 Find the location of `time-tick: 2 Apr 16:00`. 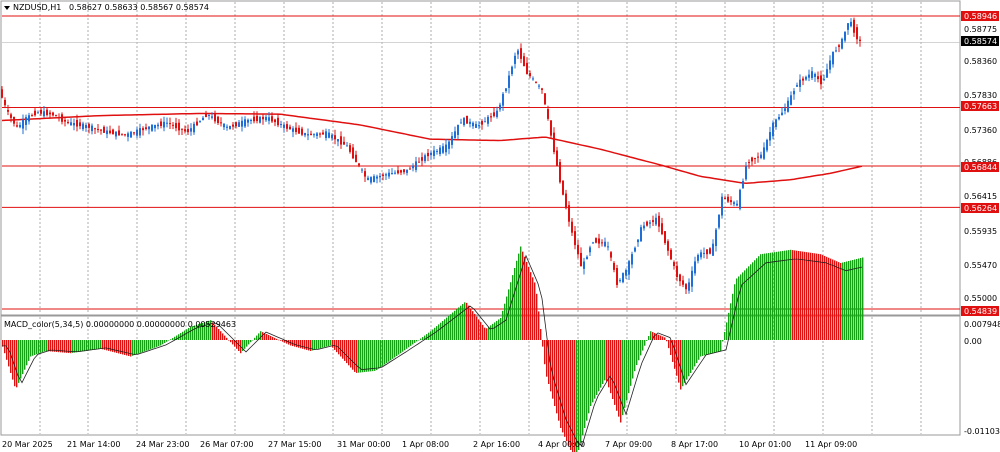

time-tick: 2 Apr 16:00 is located at coordinates (496, 444).